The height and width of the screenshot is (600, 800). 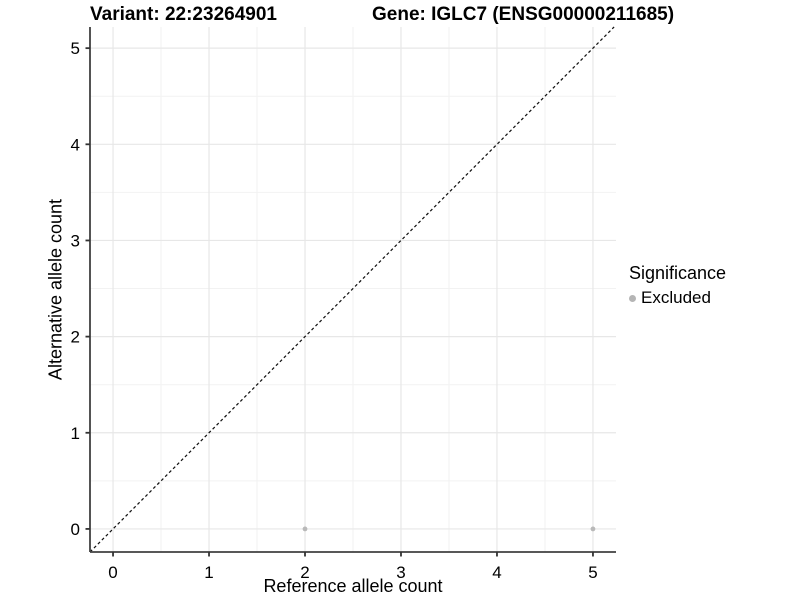 I want to click on variant-title: Variant: 22:23264901, so click(x=183, y=14).